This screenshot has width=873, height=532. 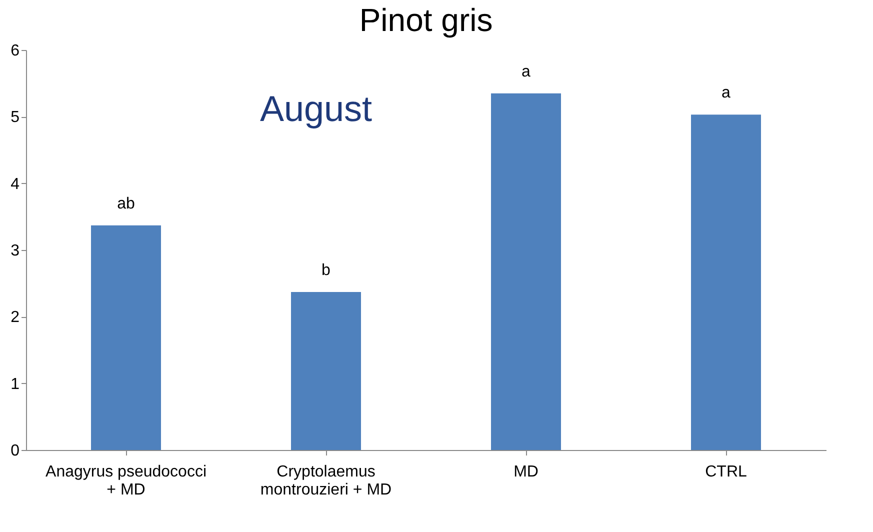 What do you see at coordinates (726, 472) in the screenshot?
I see `x-tick-label: CTRL` at bounding box center [726, 472].